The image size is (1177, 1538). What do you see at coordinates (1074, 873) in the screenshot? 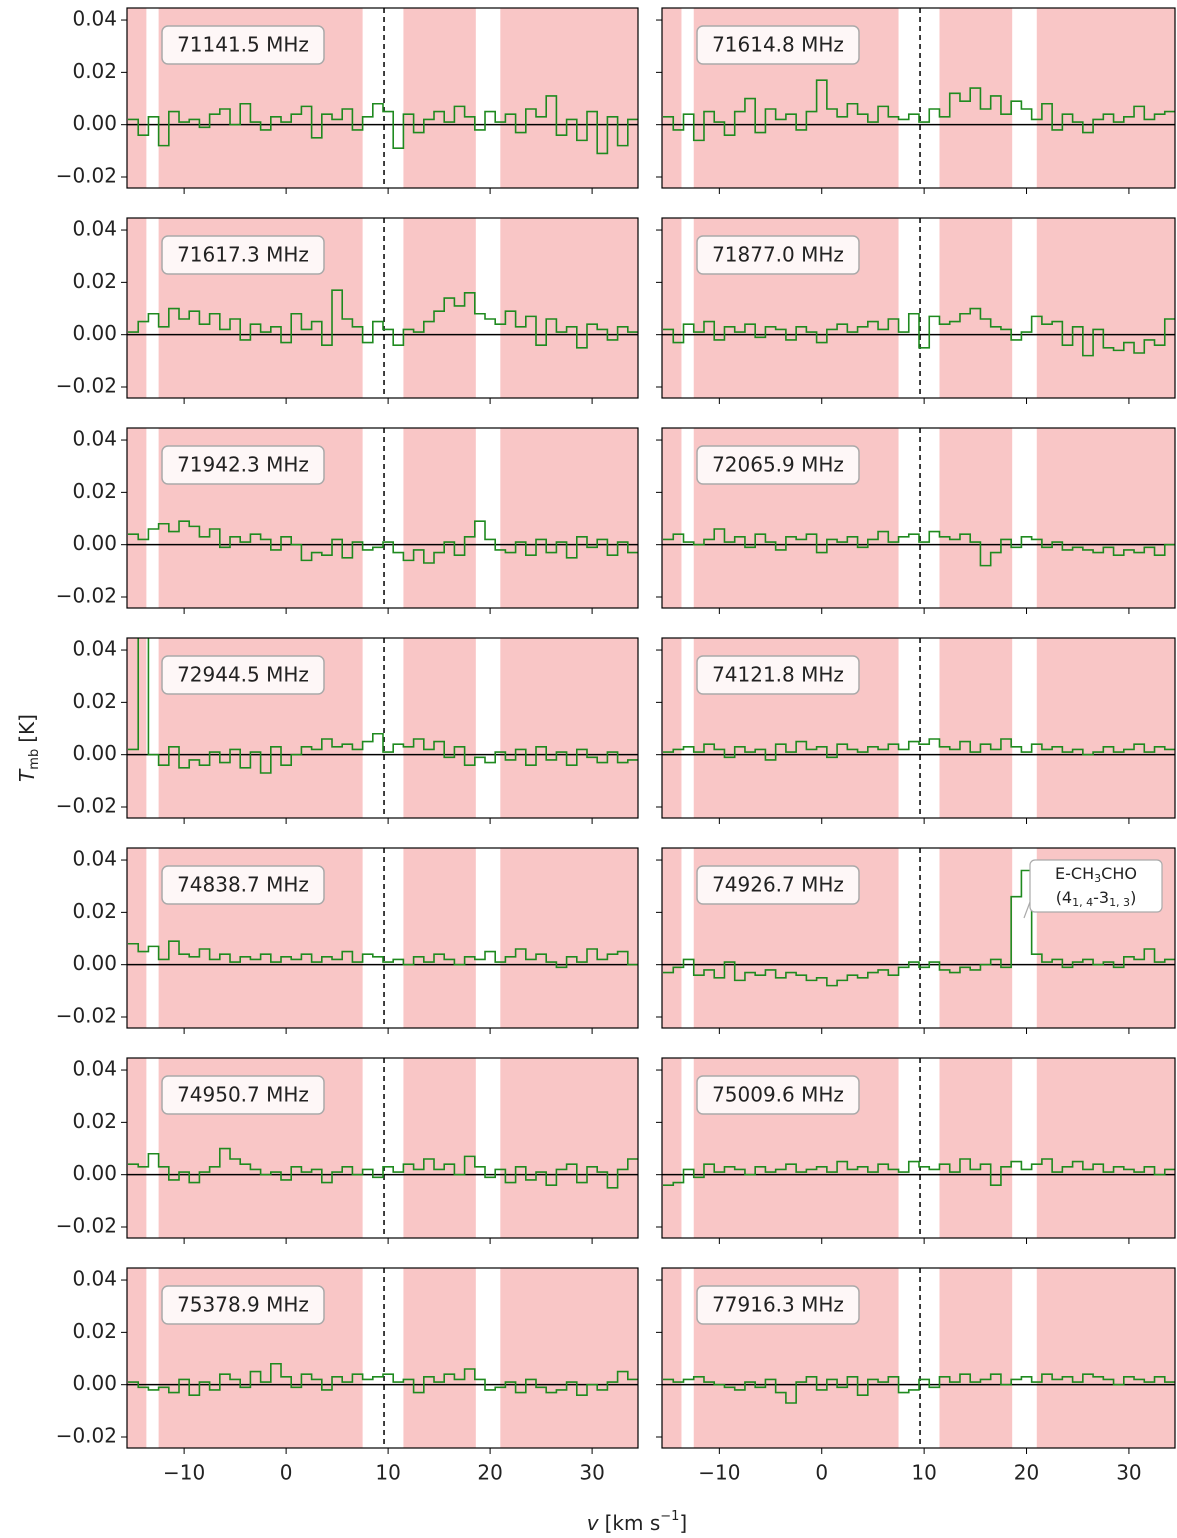
I see `annotation-part: E-CH` at bounding box center [1074, 873].